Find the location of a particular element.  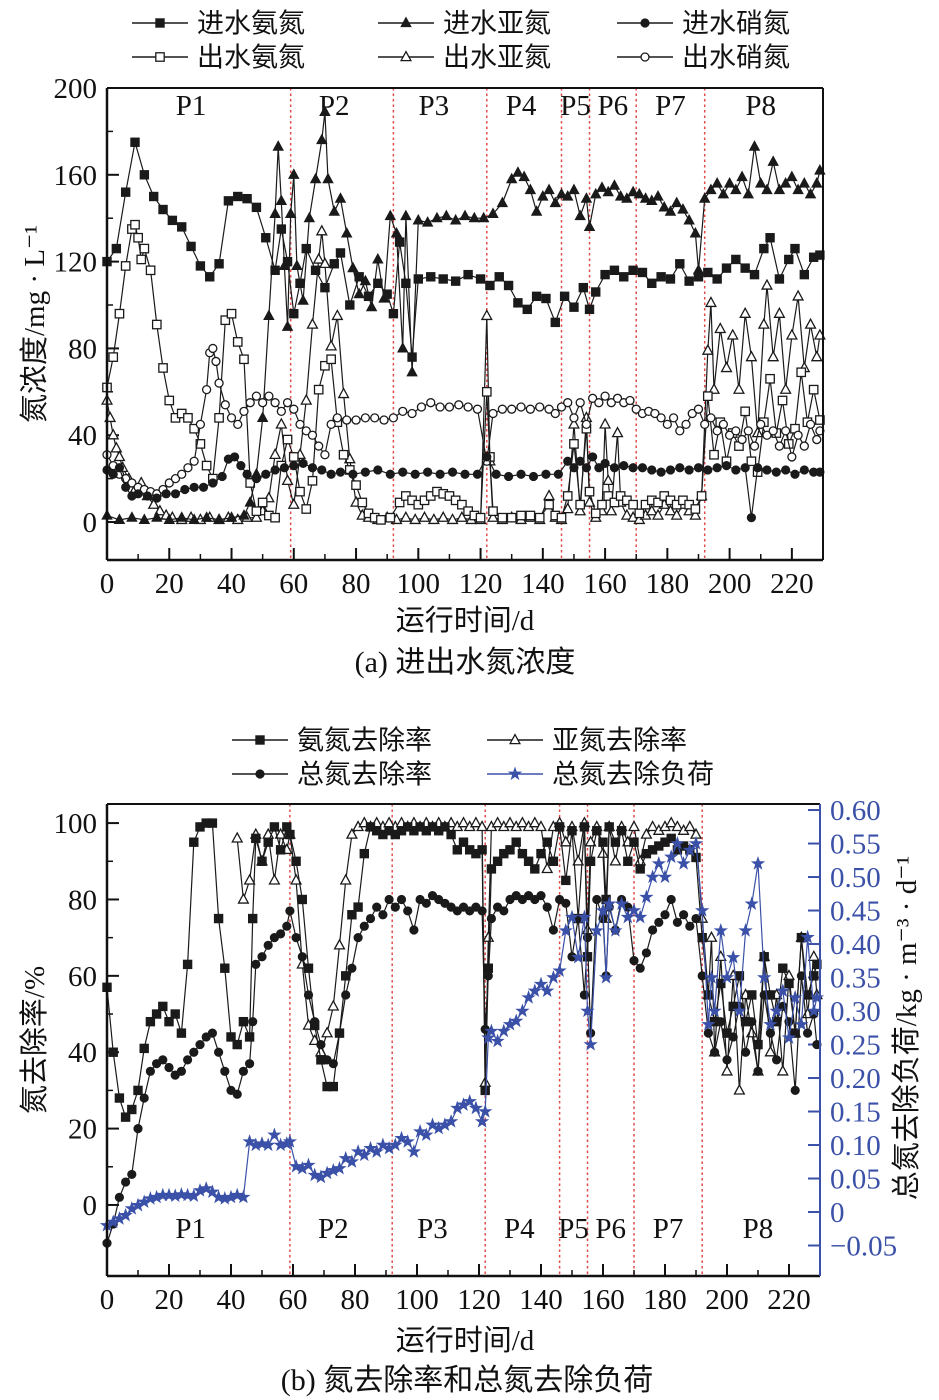

legend-label: 出水氨氮 is located at coordinates (251, 58).